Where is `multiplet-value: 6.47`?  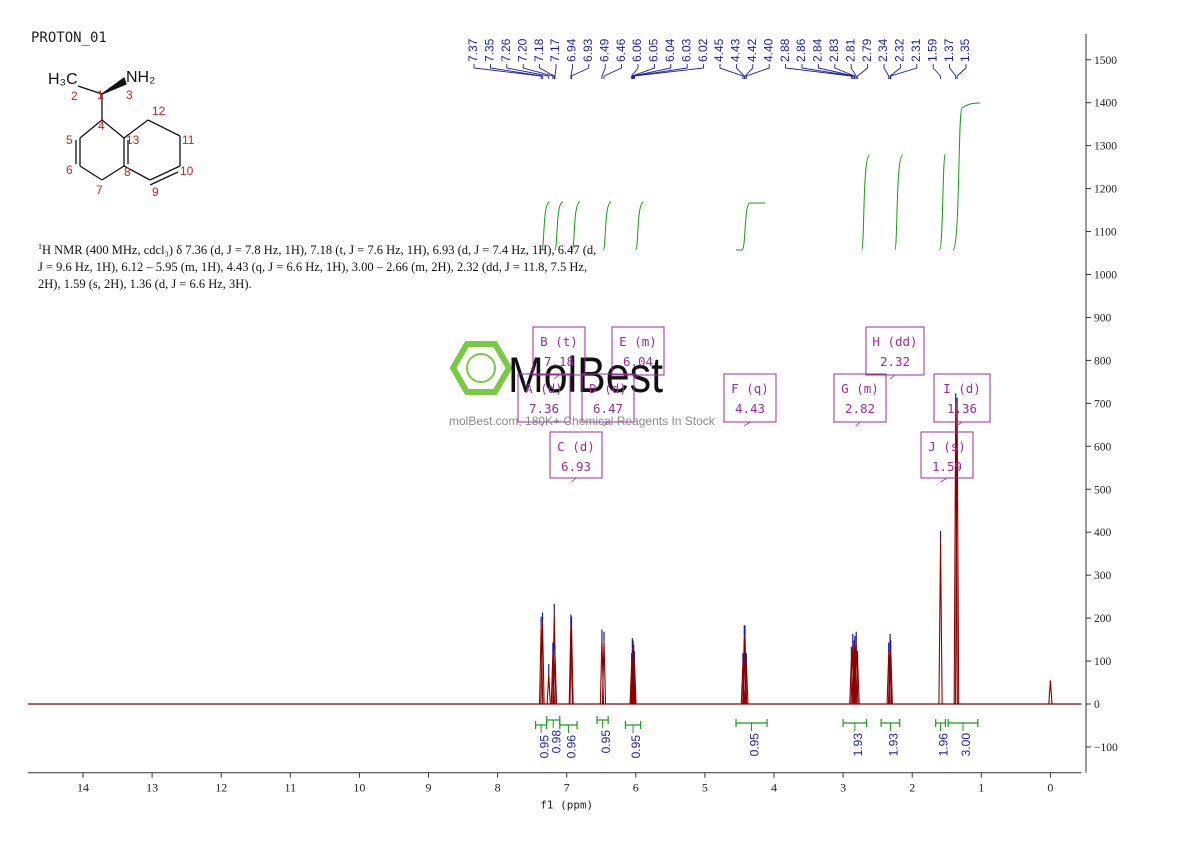 multiplet-value: 6.47 is located at coordinates (608, 408).